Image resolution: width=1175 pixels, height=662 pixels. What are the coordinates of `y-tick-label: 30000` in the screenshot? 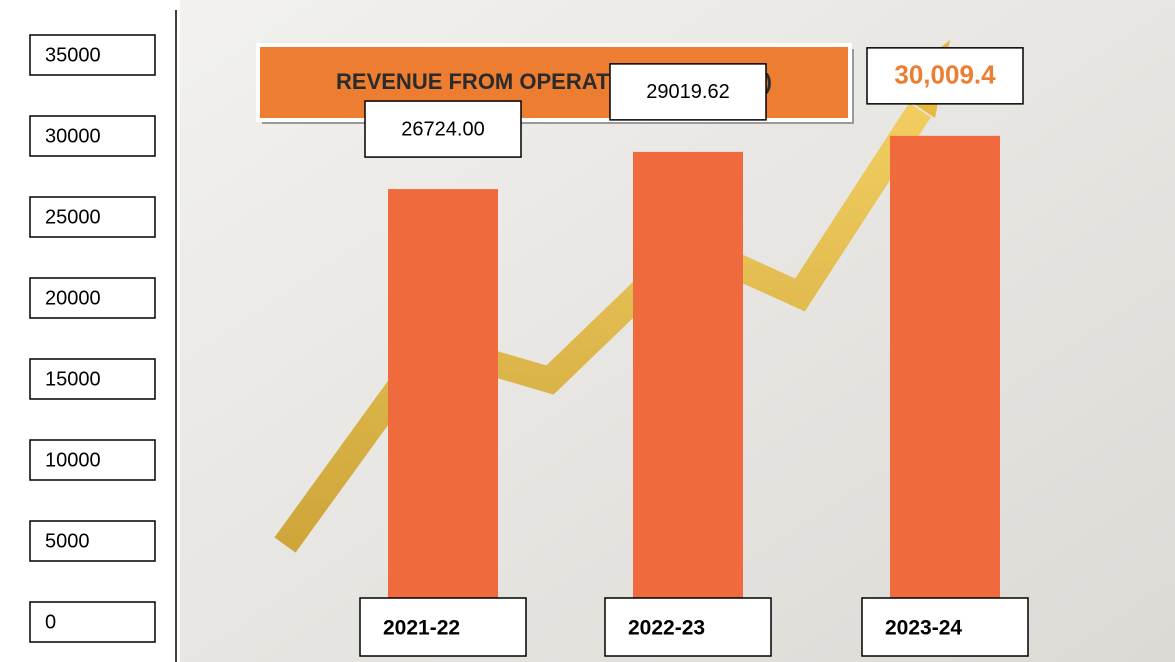 It's located at (73, 136).